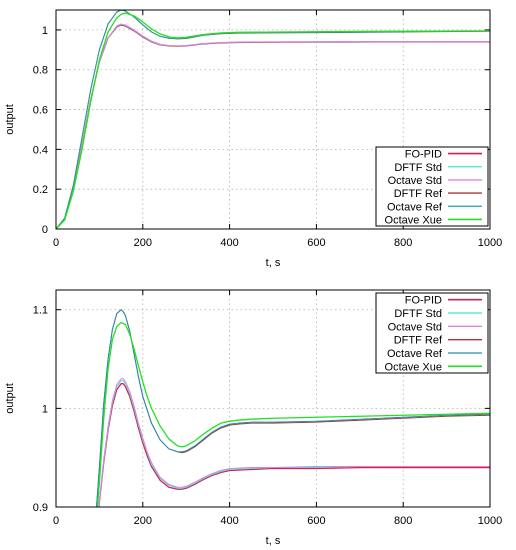 The image size is (516, 550). What do you see at coordinates (40, 150) in the screenshot?
I see `y-tick-label: 0.4` at bounding box center [40, 150].